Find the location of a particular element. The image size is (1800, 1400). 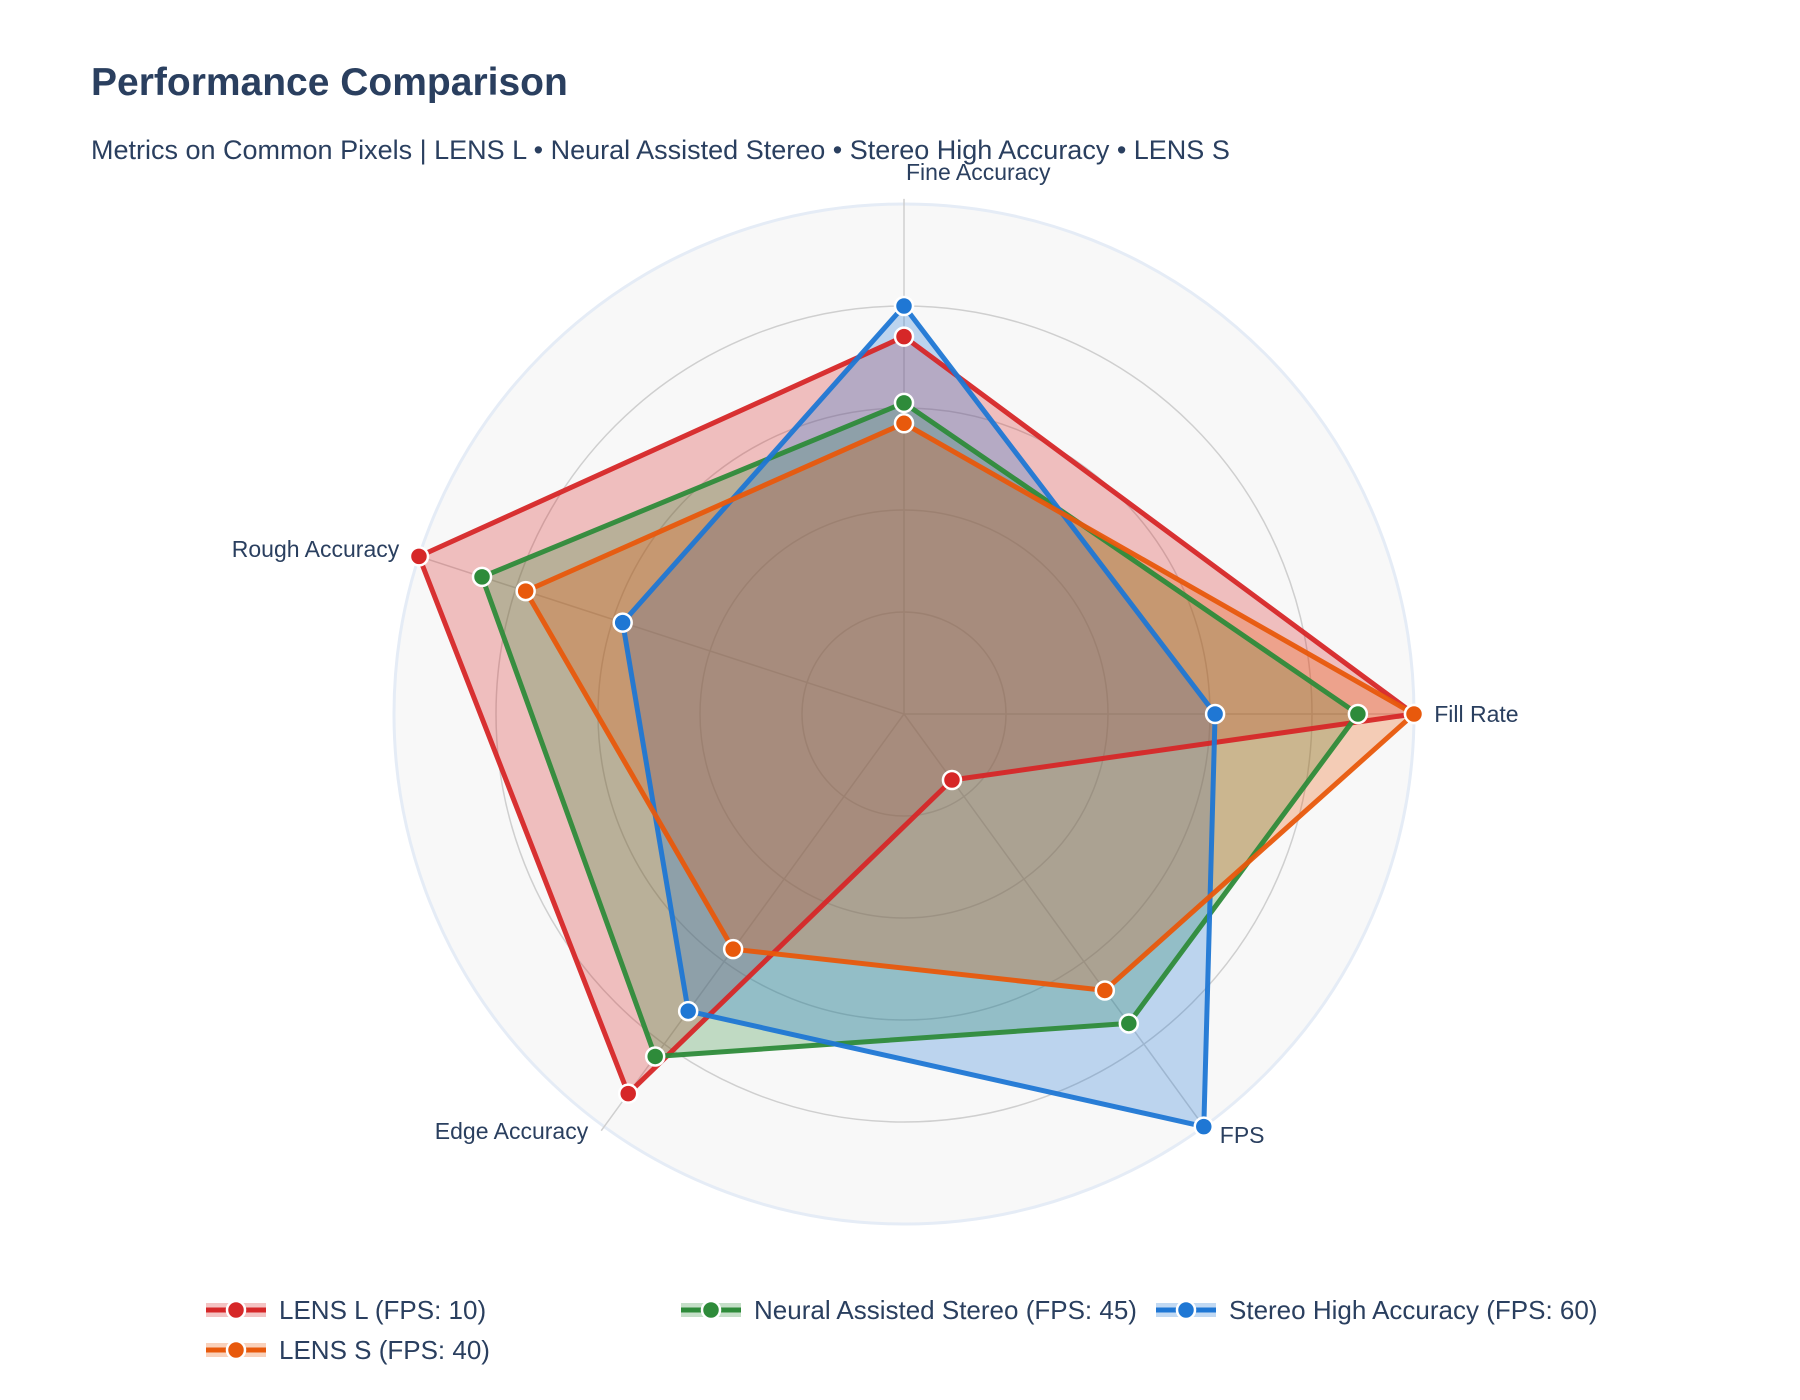

legend-swatch-stereo-high-accuracy is located at coordinates (1186, 1310).